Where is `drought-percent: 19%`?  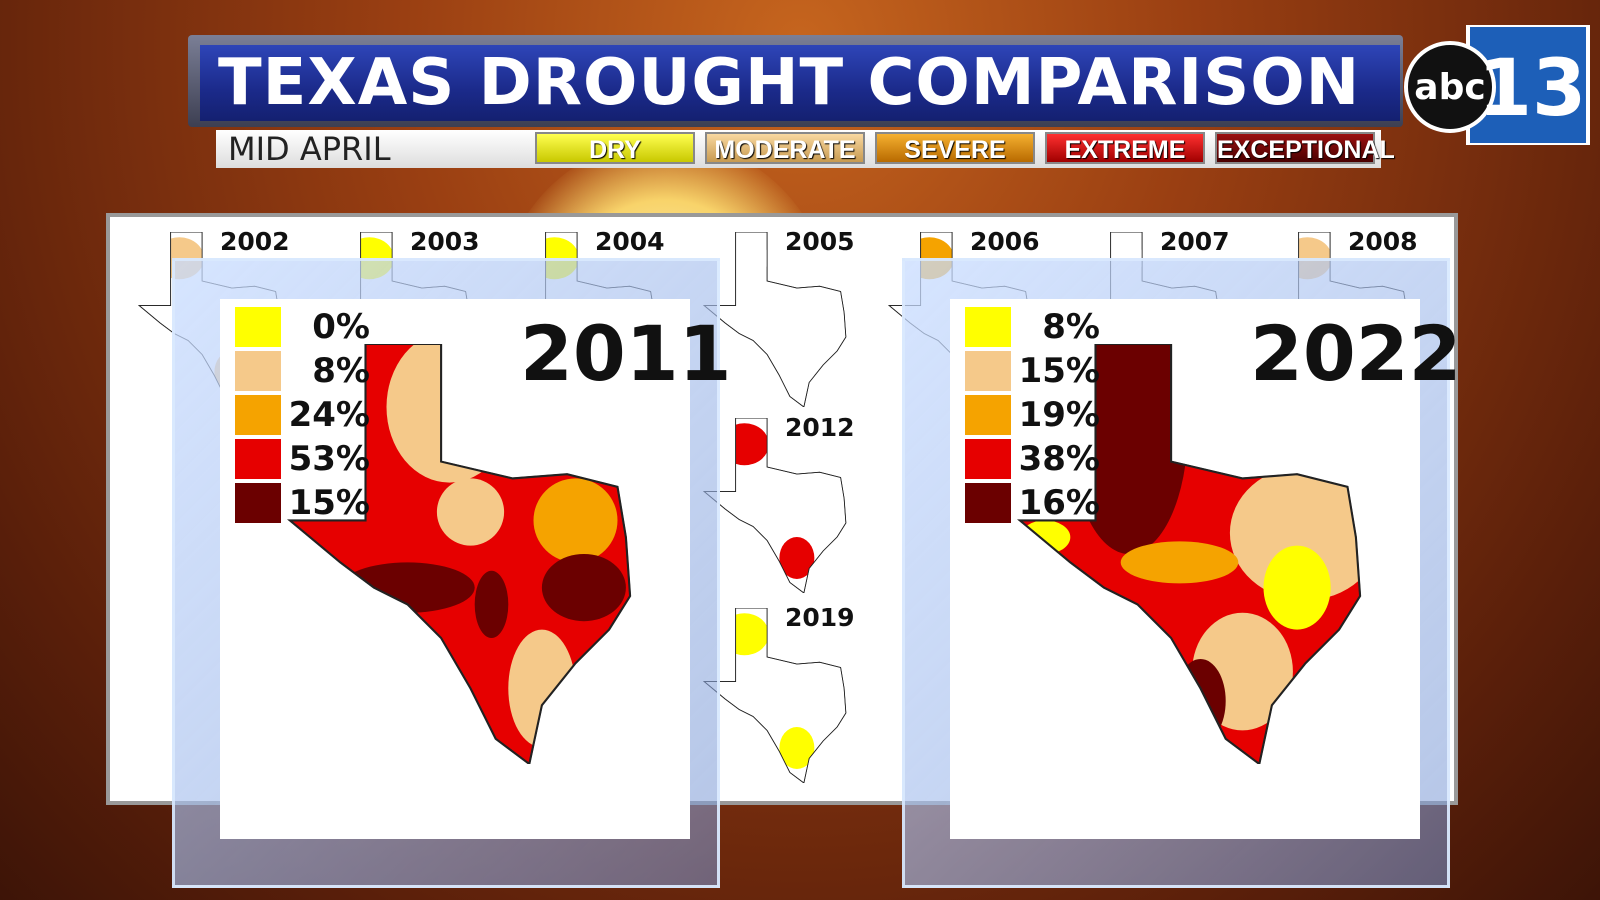 drought-percent: 19% is located at coordinates (1059, 415).